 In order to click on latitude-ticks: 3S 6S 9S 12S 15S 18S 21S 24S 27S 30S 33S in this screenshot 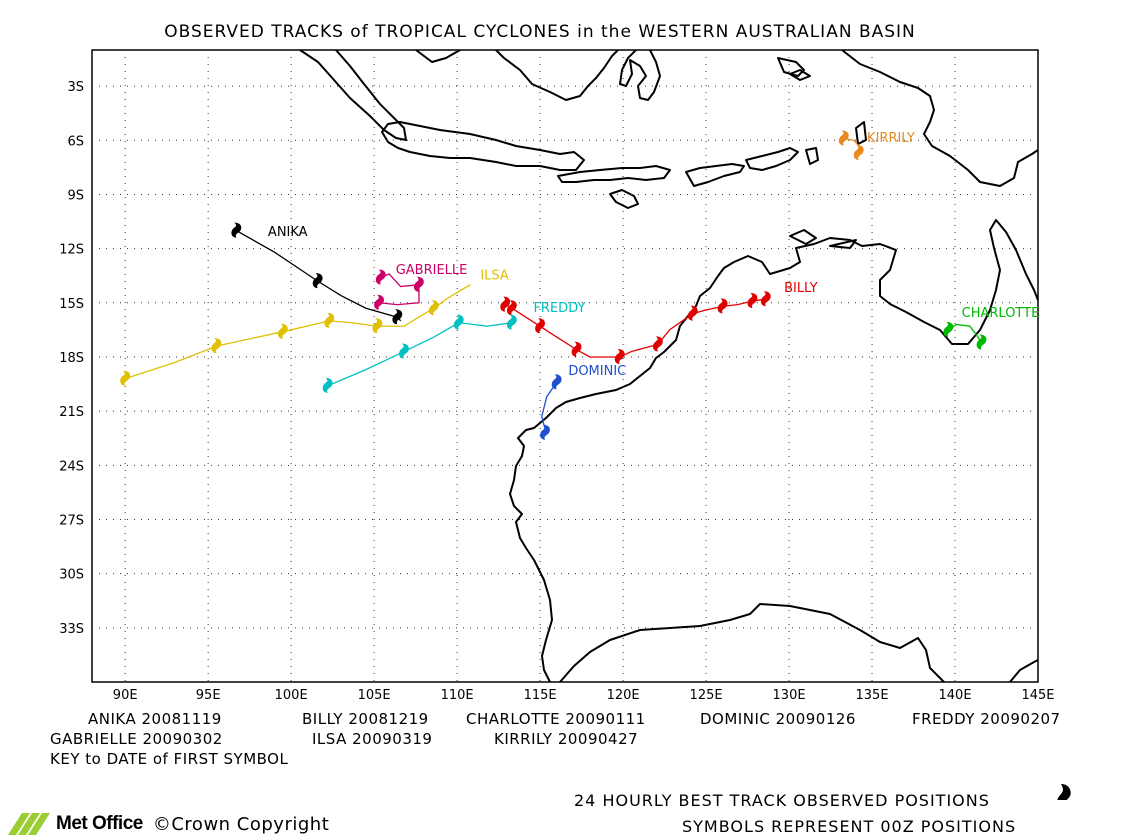, I will do `click(71, 358)`.